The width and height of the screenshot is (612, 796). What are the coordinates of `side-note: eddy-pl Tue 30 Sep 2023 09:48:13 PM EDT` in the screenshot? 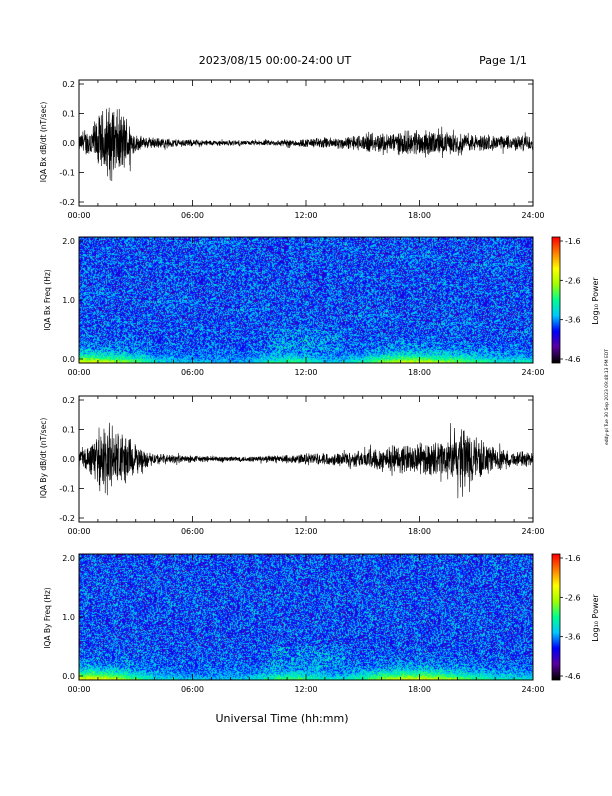 It's located at (607, 397).